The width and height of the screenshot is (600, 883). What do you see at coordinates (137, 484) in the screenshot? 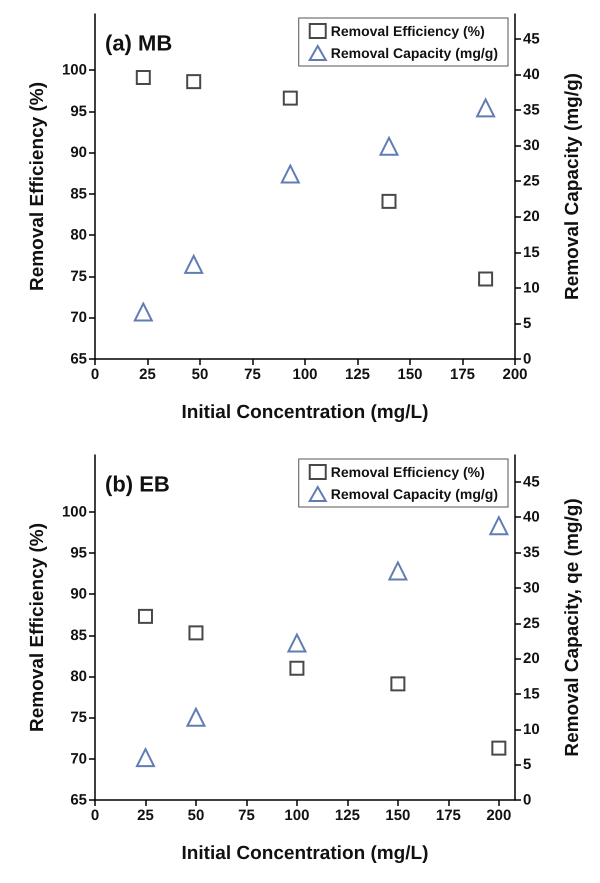
I see `annotation: (b) EB` at bounding box center [137, 484].